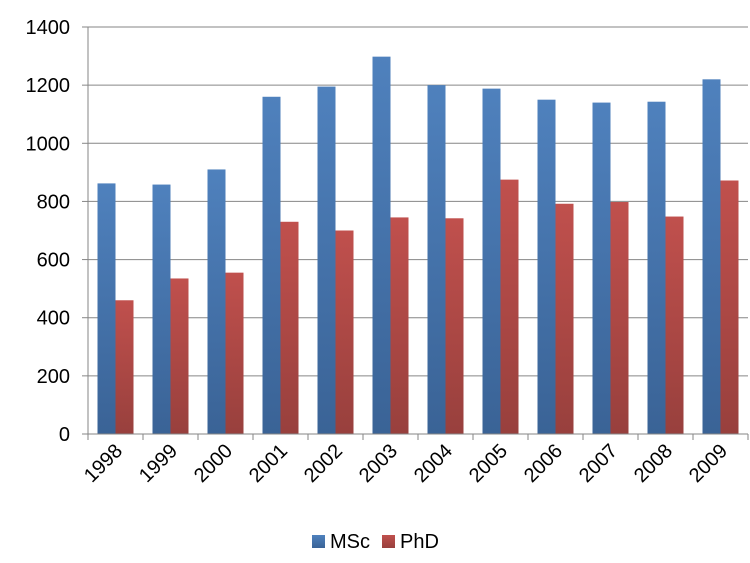 The height and width of the screenshot is (563, 750). What do you see at coordinates (350, 542) in the screenshot?
I see `legend-label-msc: MSc` at bounding box center [350, 542].